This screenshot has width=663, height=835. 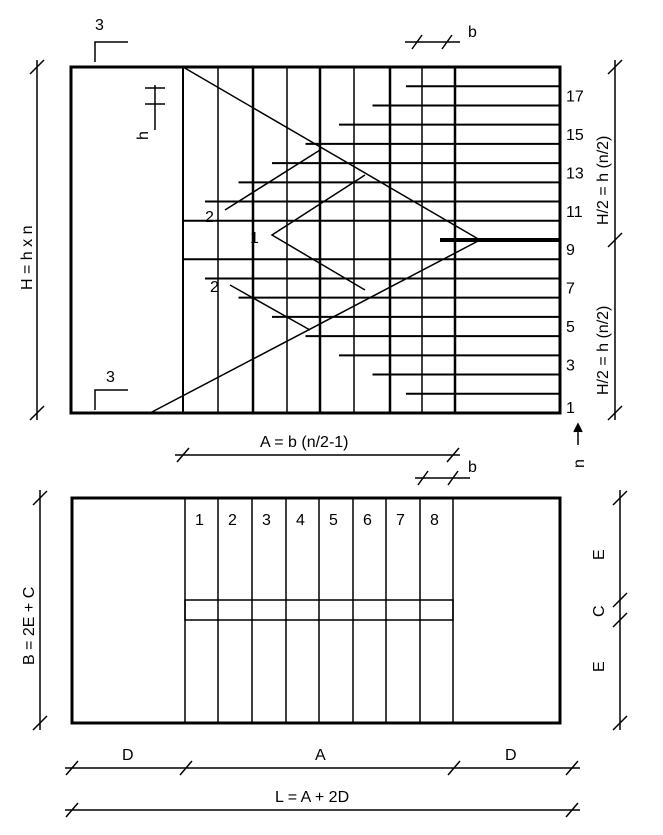 I want to click on riser-number: 5, so click(x=570, y=327).